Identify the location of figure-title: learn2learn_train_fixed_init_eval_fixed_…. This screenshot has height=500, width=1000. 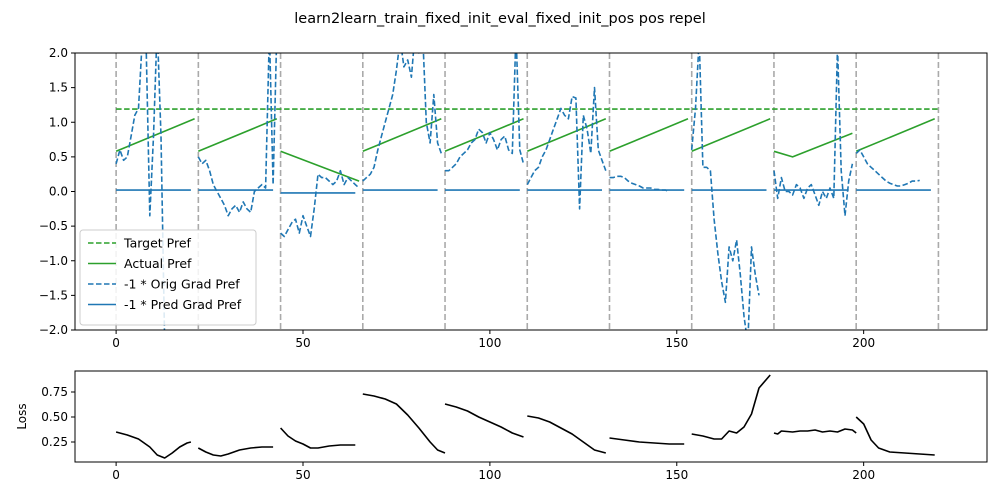
(499, 19).